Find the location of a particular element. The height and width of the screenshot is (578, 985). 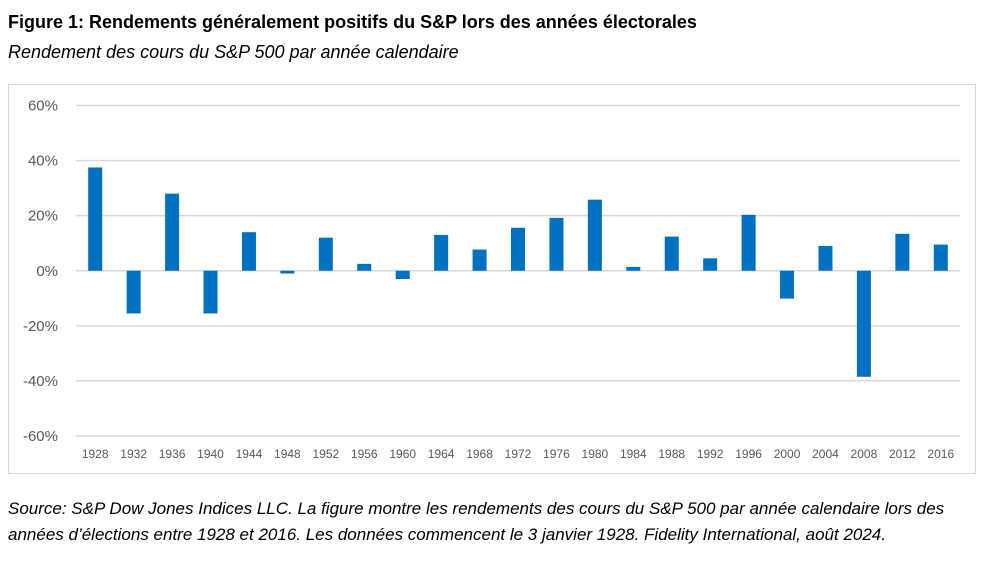

bar-2012 is located at coordinates (902, 252).